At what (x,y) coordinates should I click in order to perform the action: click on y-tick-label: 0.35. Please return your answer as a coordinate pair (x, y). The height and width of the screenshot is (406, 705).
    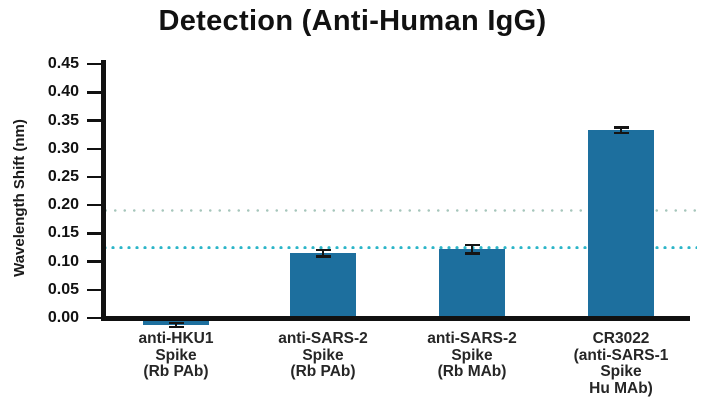
    Looking at the image, I should click on (63, 120).